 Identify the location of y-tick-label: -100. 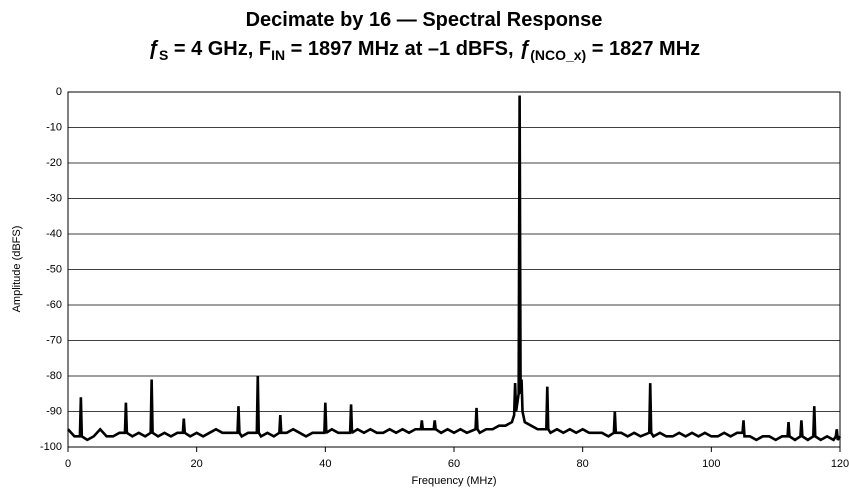
(51, 447).